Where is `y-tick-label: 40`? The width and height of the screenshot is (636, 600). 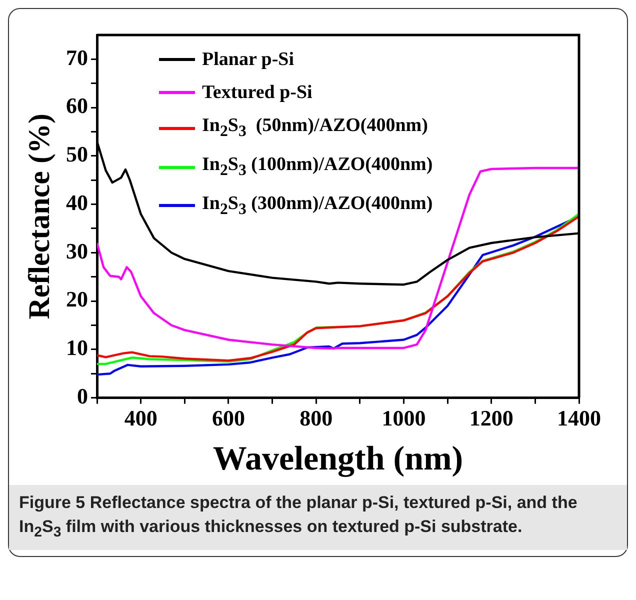 y-tick-label: 40 is located at coordinates (77, 202).